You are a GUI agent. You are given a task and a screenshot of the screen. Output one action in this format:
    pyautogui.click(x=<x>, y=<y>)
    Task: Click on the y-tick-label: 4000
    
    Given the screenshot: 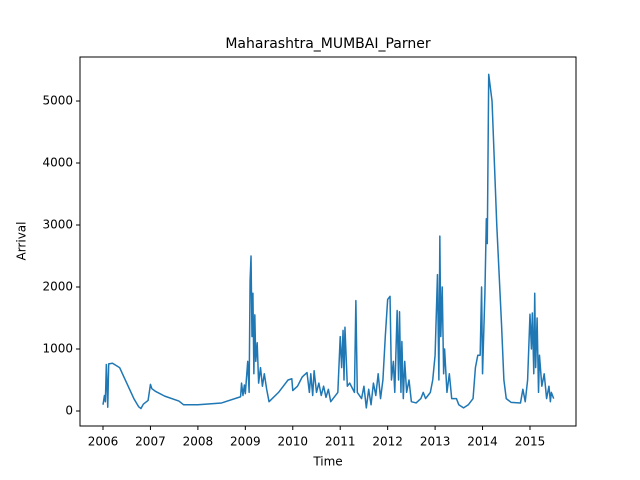 What is the action you would take?
    pyautogui.click(x=57, y=163)
    